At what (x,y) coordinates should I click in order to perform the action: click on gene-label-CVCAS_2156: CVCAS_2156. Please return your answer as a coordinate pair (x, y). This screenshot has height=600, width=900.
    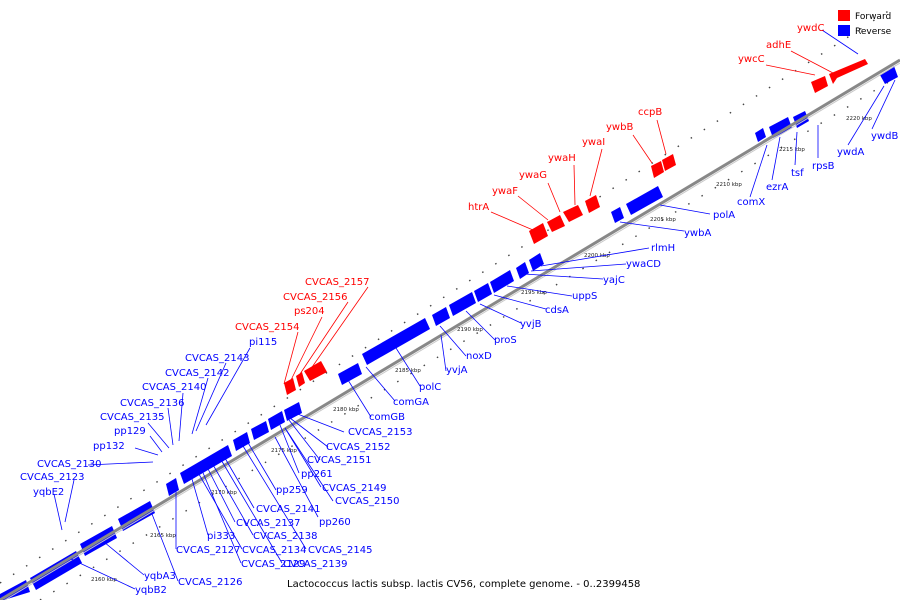
    Looking at the image, I should click on (315, 297).